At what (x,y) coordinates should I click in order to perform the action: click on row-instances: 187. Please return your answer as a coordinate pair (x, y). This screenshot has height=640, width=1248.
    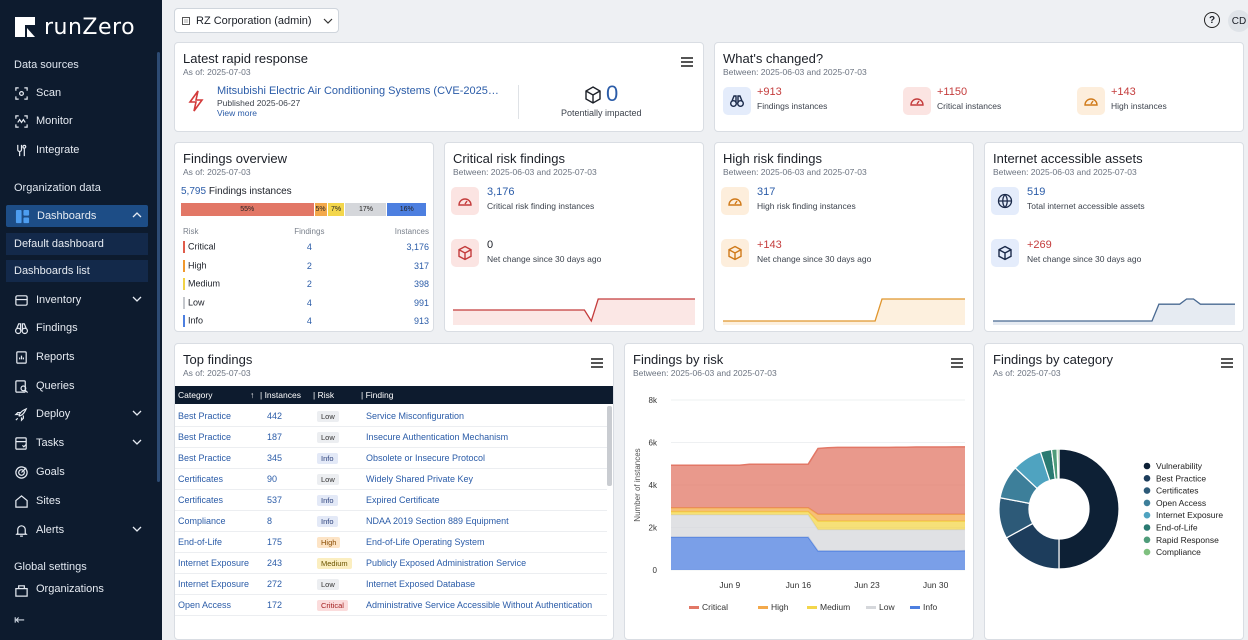
    Looking at the image, I should click on (275, 437).